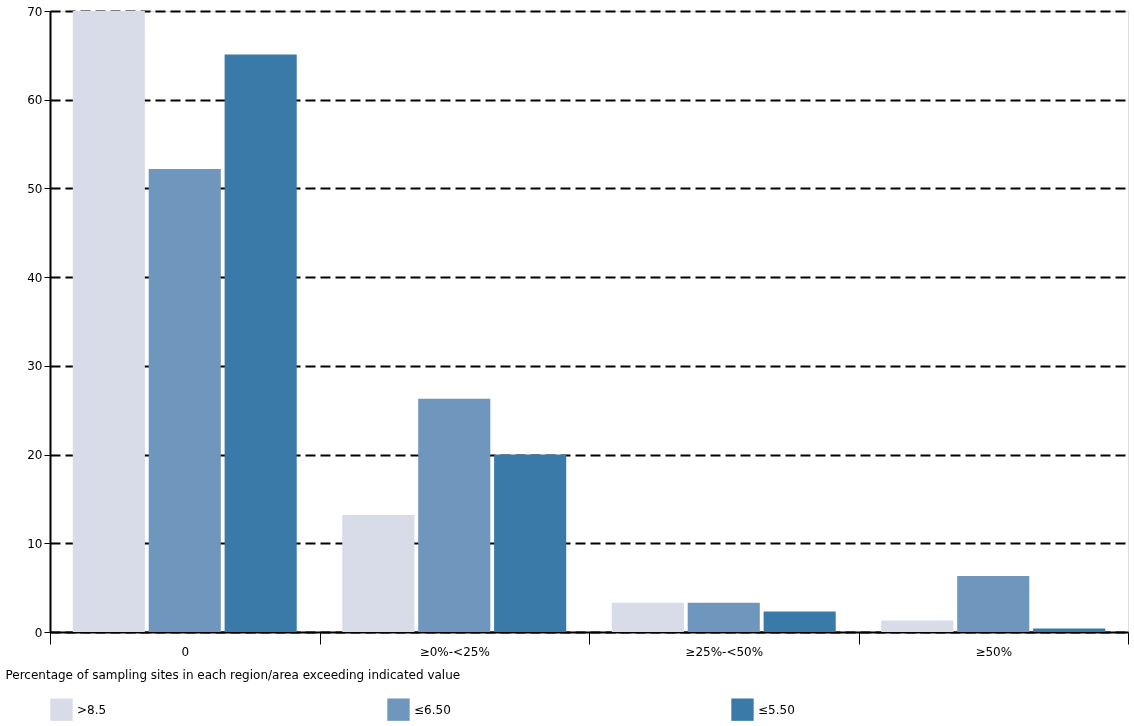  I want to click on y-tick-label: 10, so click(35, 543).